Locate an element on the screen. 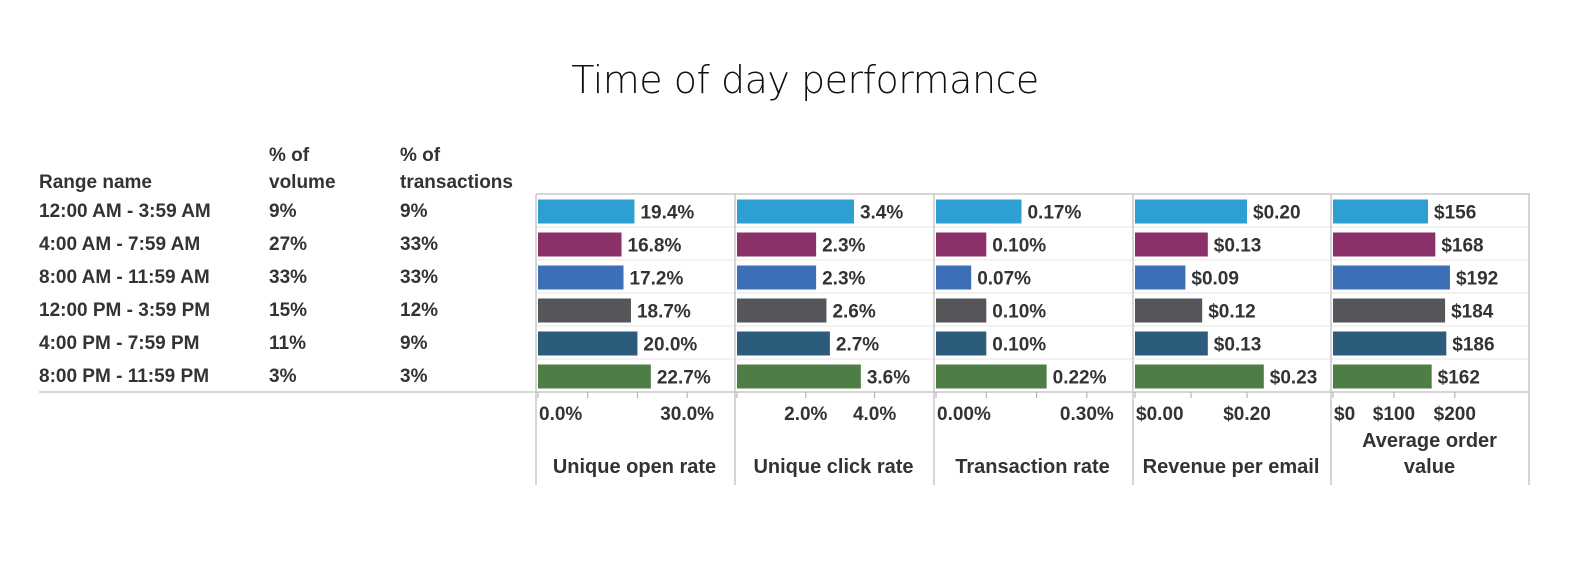 Image resolution: width=1570 pixels, height=570 pixels. bar-value-label: 3.4% is located at coordinates (881, 213).